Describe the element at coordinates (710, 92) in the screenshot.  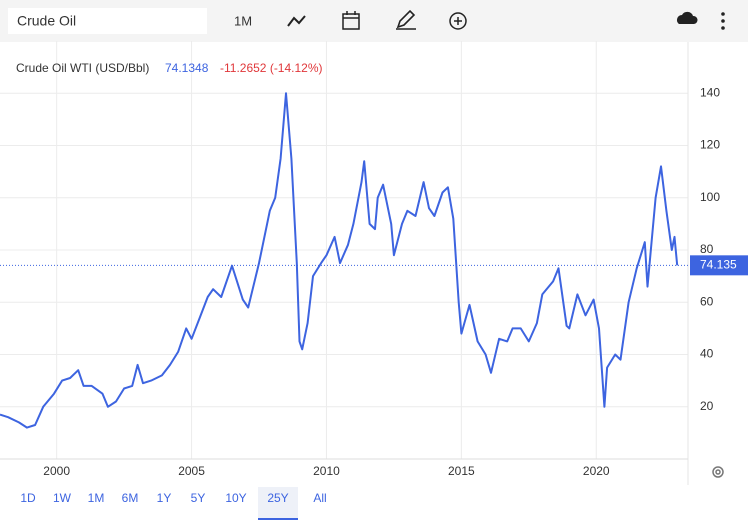
I see `y-tick-label: 140` at that location.